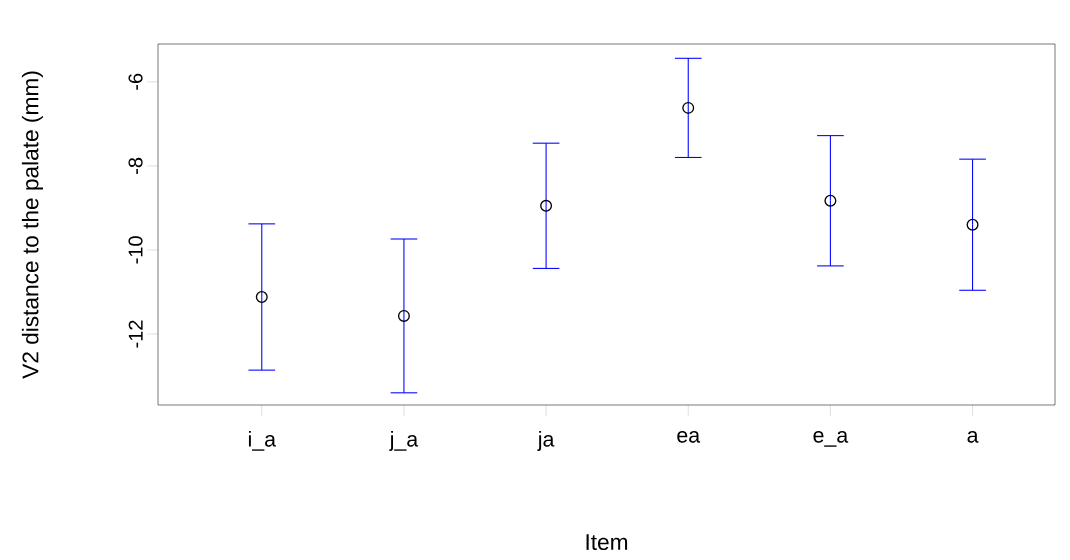 Image resolution: width=1070 pixels, height=560 pixels. Describe the element at coordinates (546, 441) in the screenshot. I see `x-tick-label: ja` at that location.